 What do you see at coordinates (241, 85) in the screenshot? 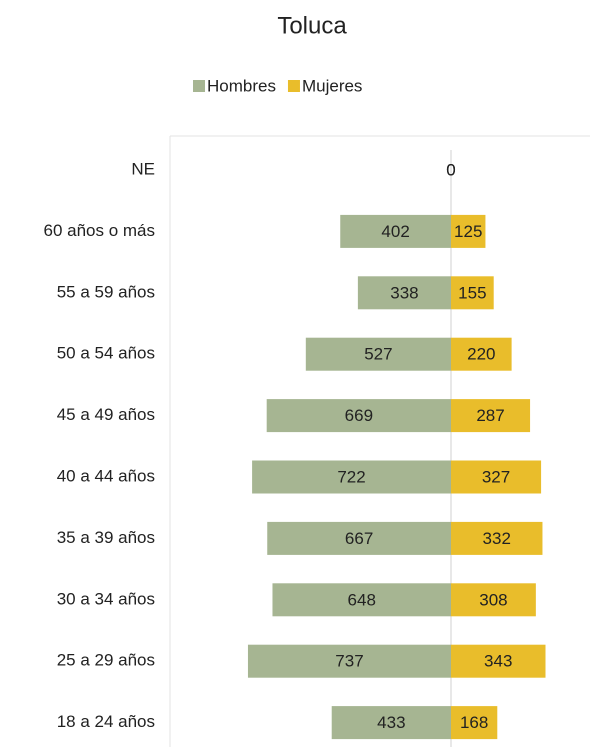
I see `legend-label: Hombres` at bounding box center [241, 85].